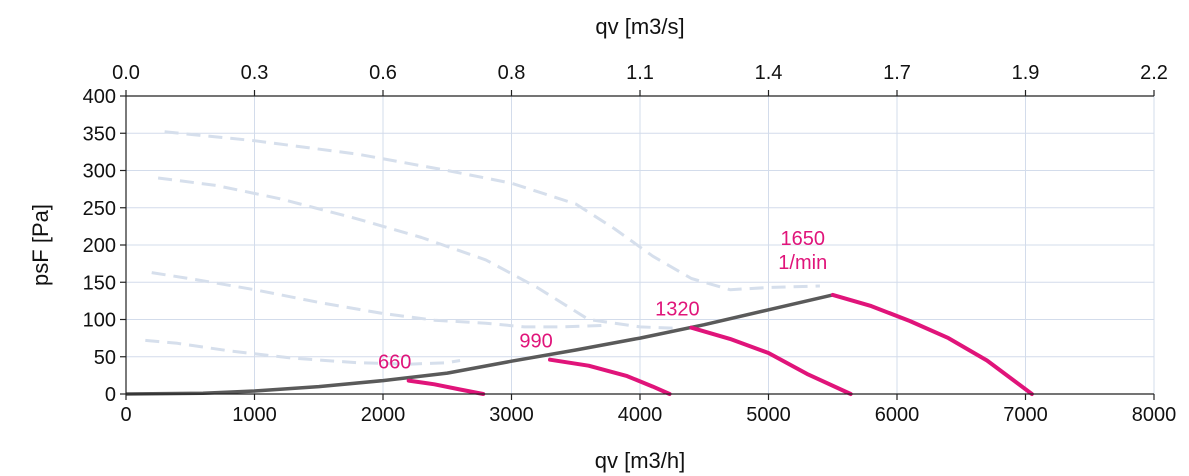  I want to click on system-curve-group, so click(479, 344).